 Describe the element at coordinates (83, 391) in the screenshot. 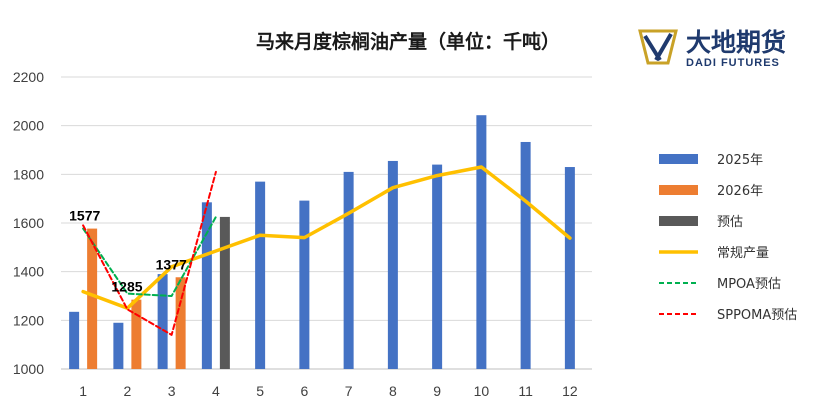

I see `x-tick-label: 1` at that location.